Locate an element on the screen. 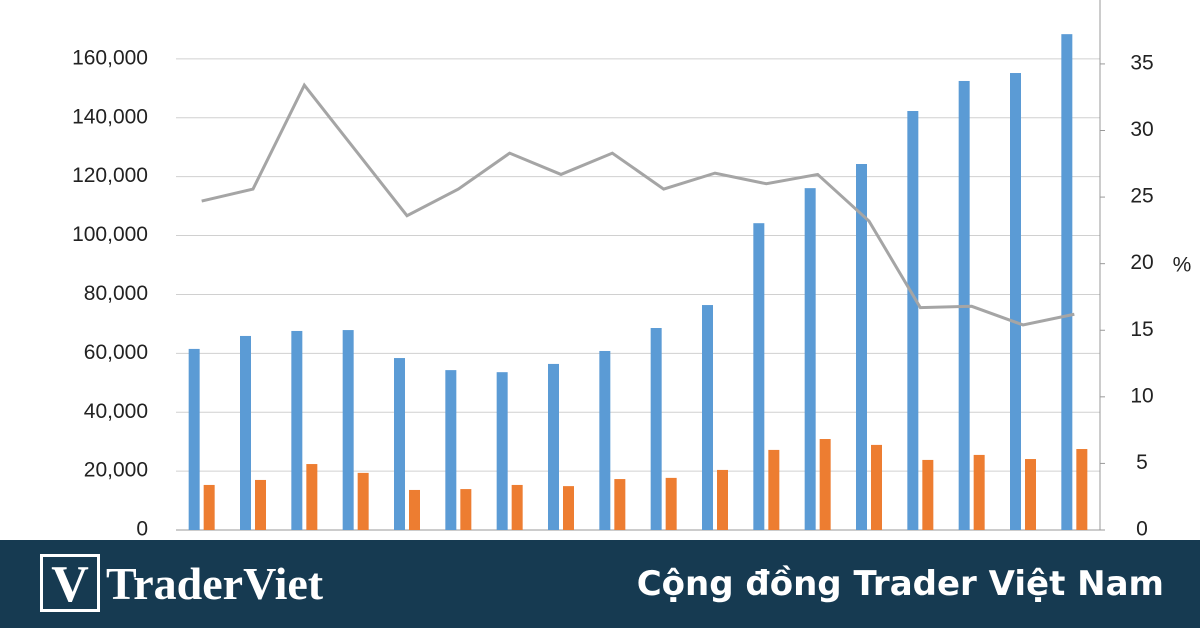 This screenshot has width=1200, height=628. footer: V TraderViet Cộng đồng Trader Việt Nam is located at coordinates (600, 584).